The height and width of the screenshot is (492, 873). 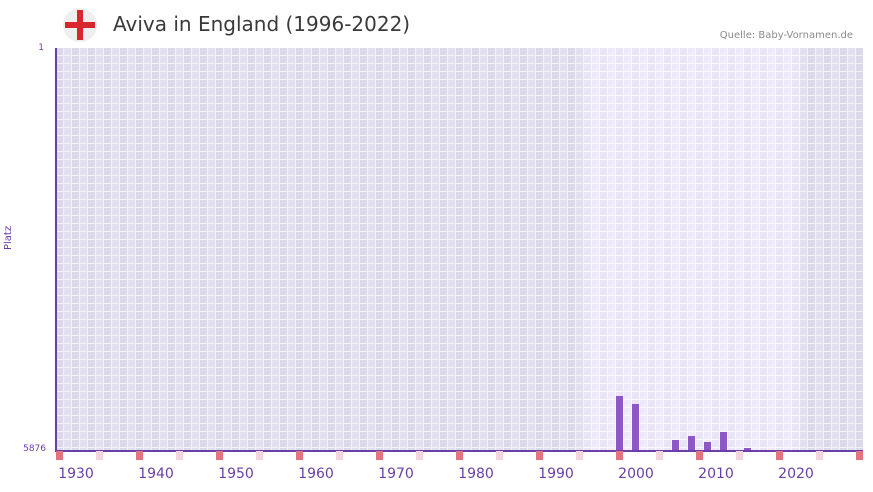 I want to click on chart-title: Aviva in England (1996-2022), so click(x=262, y=24).